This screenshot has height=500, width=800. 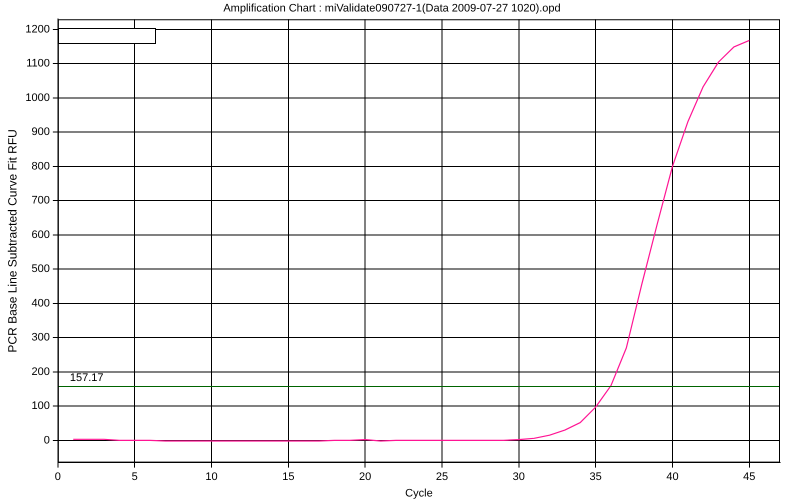 I want to click on x-tick-label: 35, so click(x=596, y=477).